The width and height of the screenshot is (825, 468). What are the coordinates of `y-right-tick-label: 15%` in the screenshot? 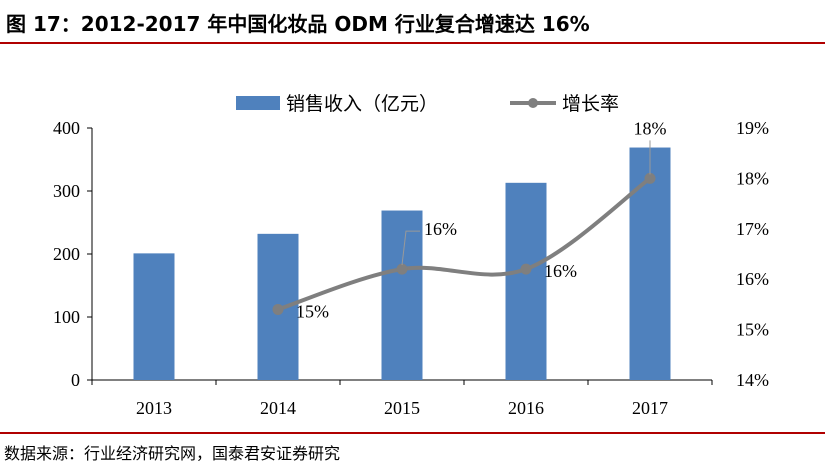 It's located at (752, 330).